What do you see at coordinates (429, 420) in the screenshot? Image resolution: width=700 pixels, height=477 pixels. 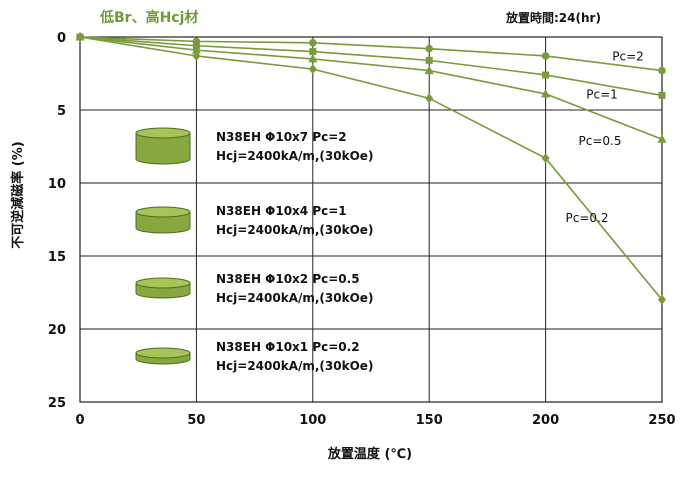 I see `x-tick-label: 150` at bounding box center [429, 420].